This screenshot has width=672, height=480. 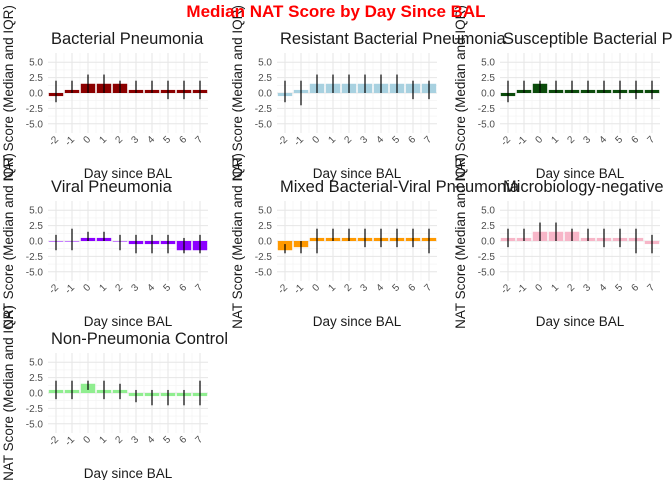 What do you see at coordinates (583, 187) in the screenshot?
I see `panel-title: Microbiology-negative` at bounding box center [583, 187].